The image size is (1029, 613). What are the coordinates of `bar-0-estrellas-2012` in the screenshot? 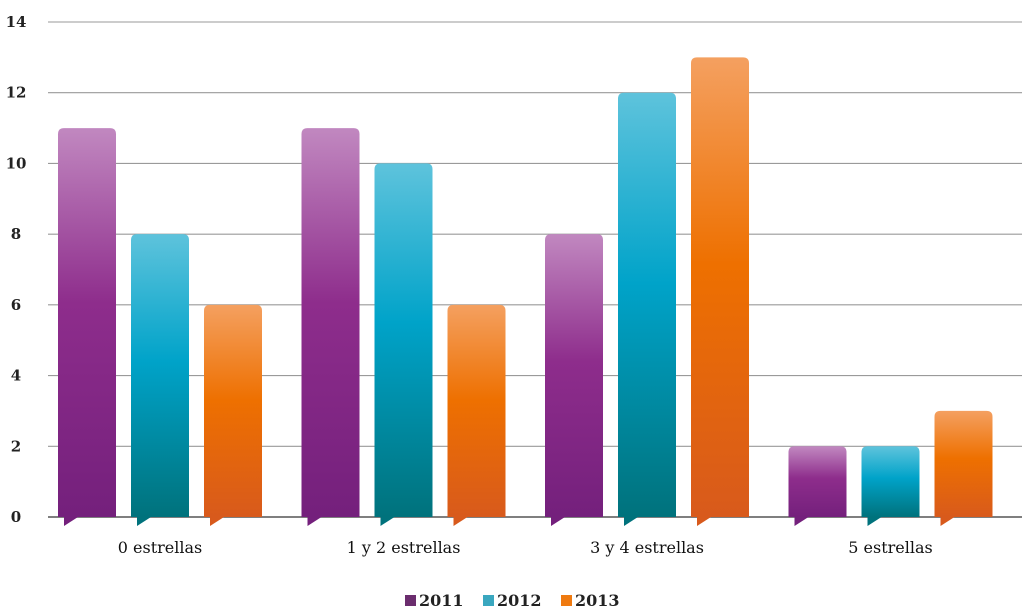 It's located at (160, 380).